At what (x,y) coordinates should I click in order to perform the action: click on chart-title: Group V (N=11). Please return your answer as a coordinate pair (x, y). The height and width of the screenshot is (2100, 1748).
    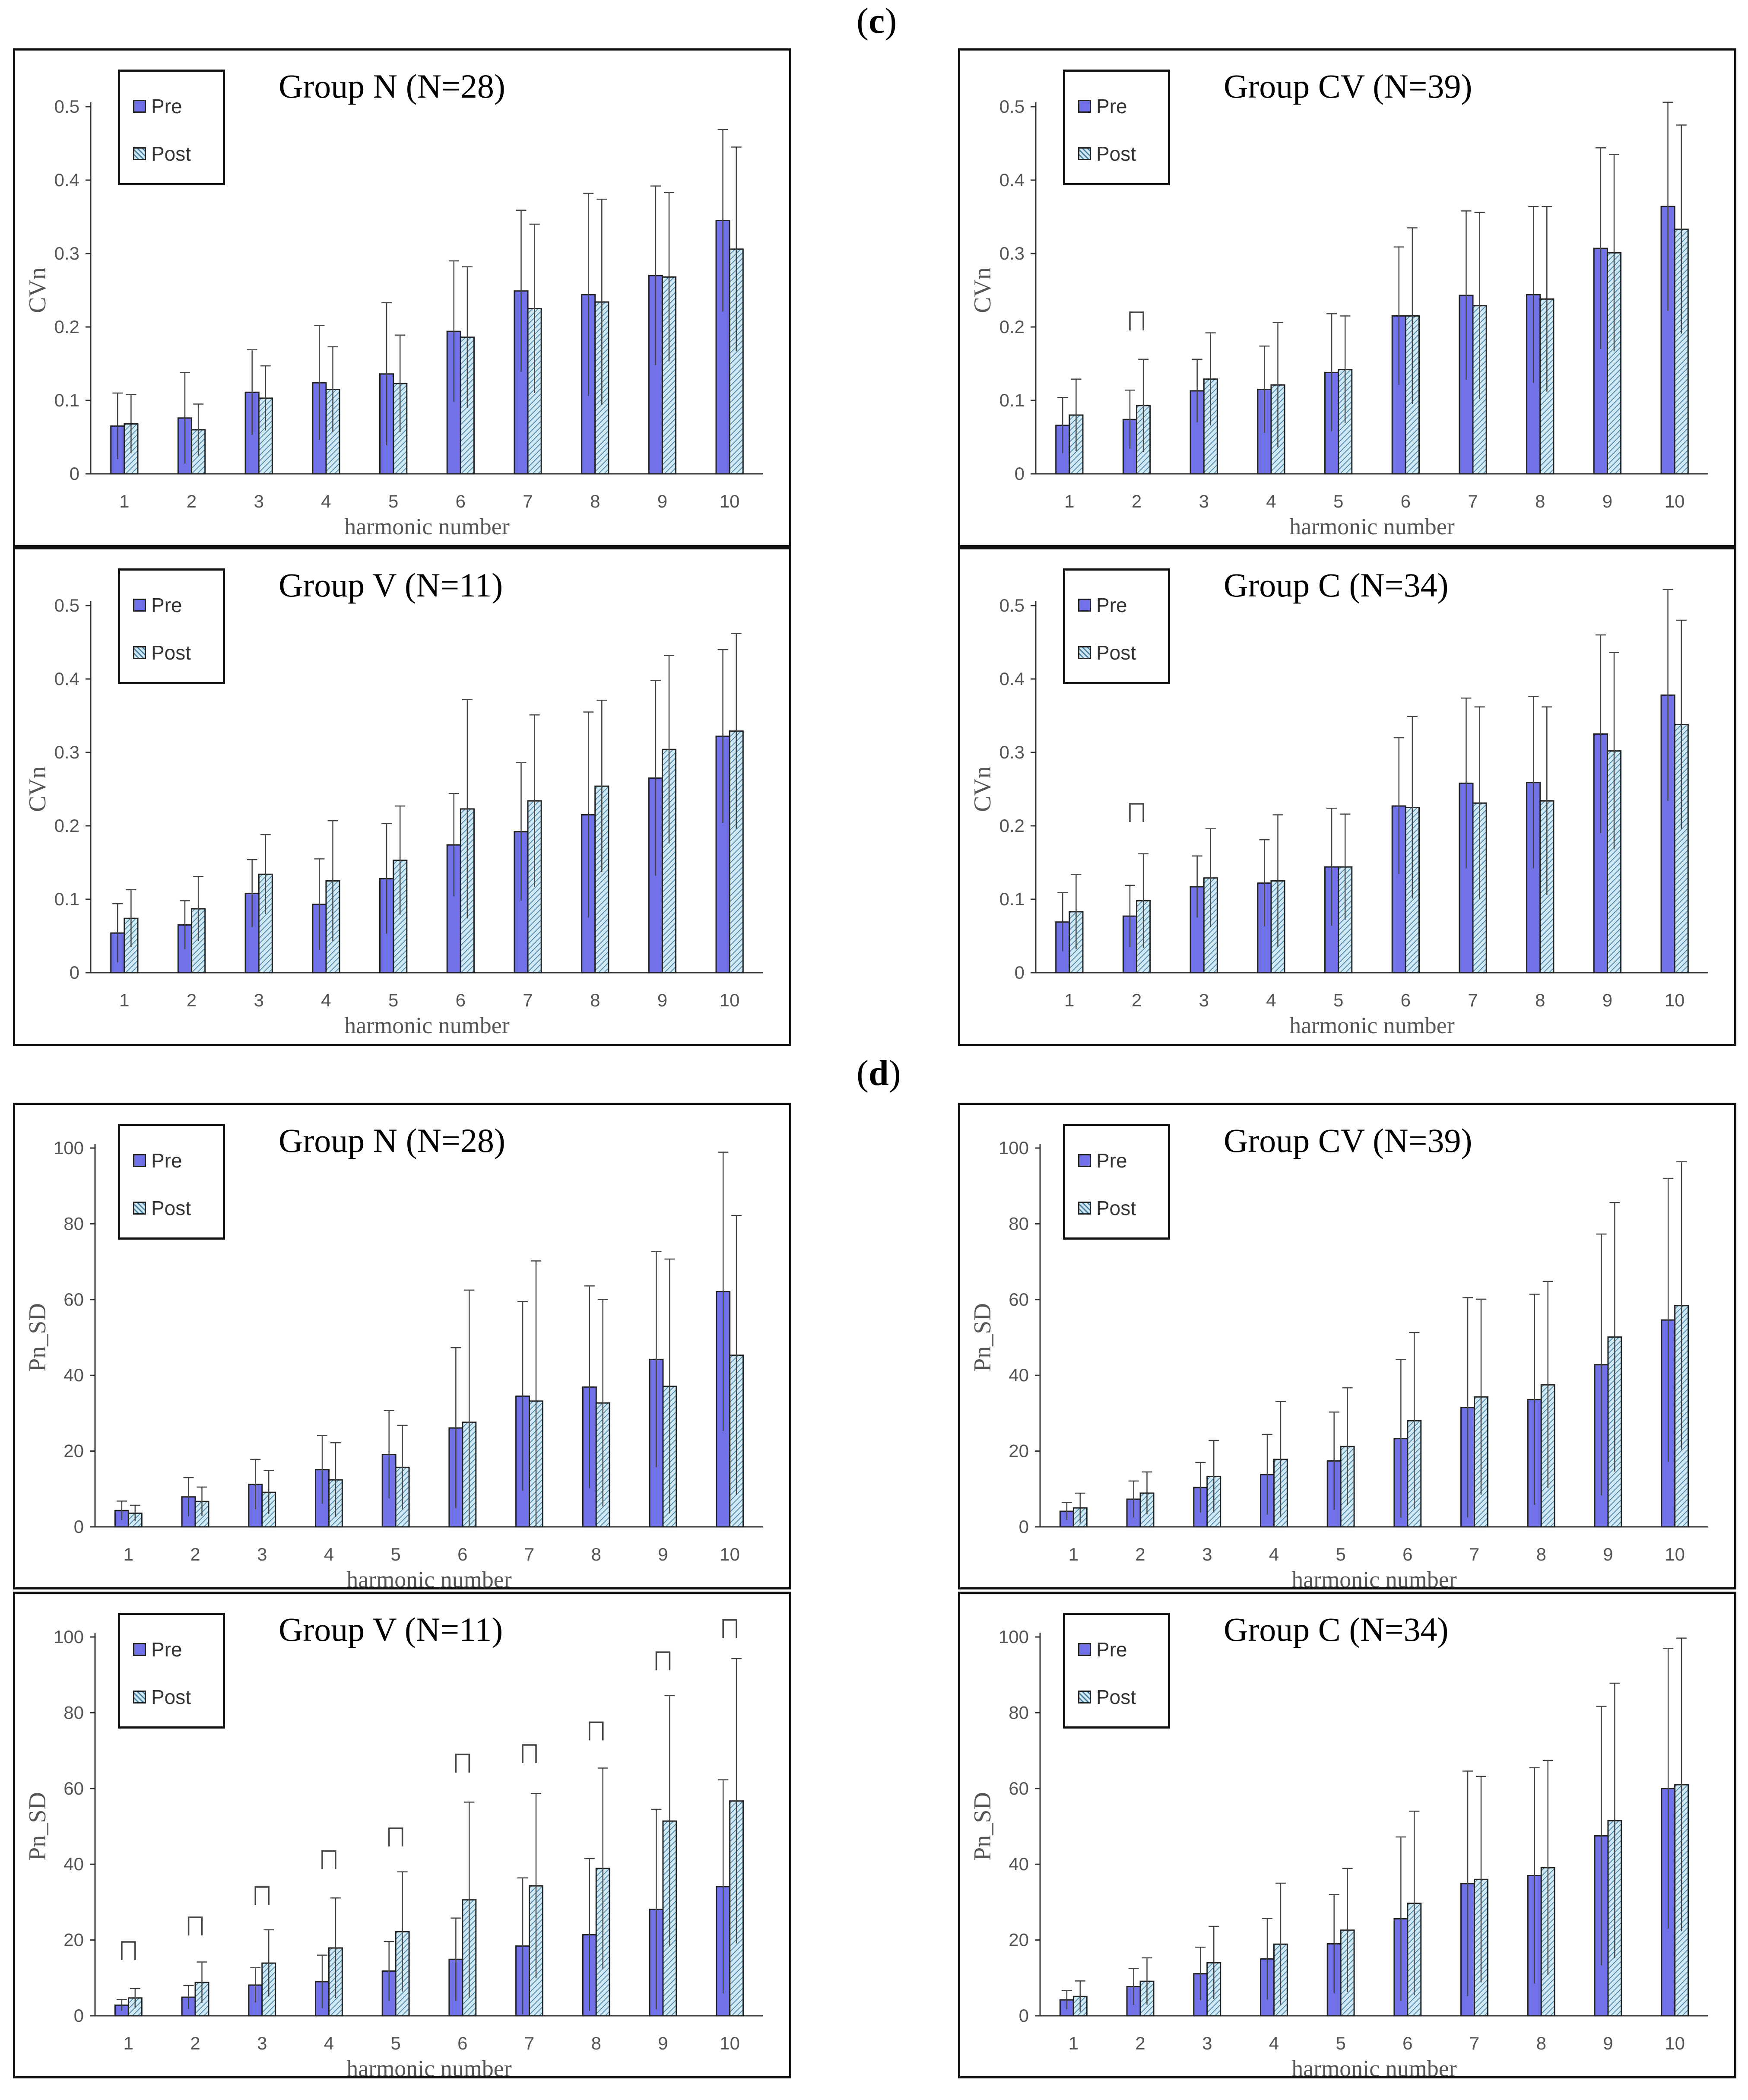
    Looking at the image, I should click on (391, 585).